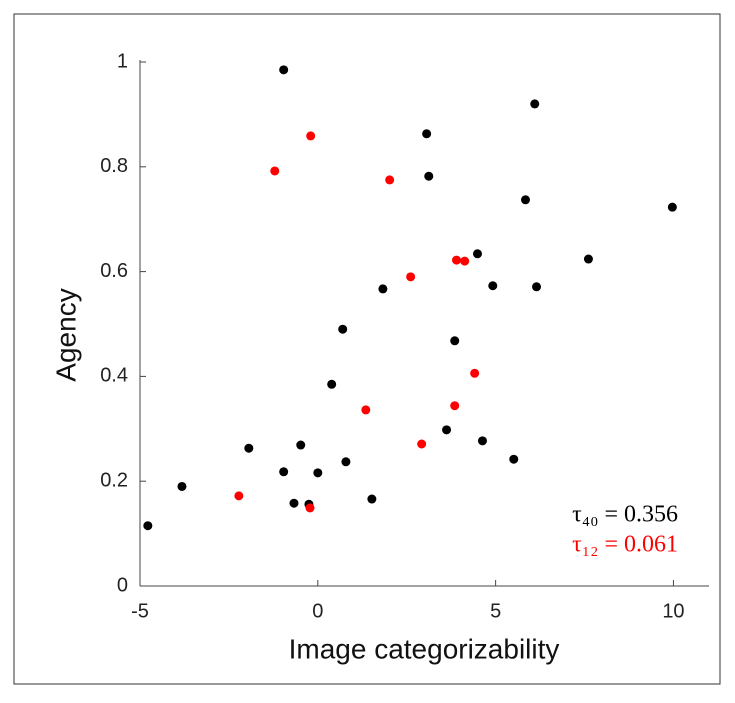 Image resolution: width=735 pixels, height=703 pixels. I want to click on y-tick-label: 0.6, so click(114, 271).